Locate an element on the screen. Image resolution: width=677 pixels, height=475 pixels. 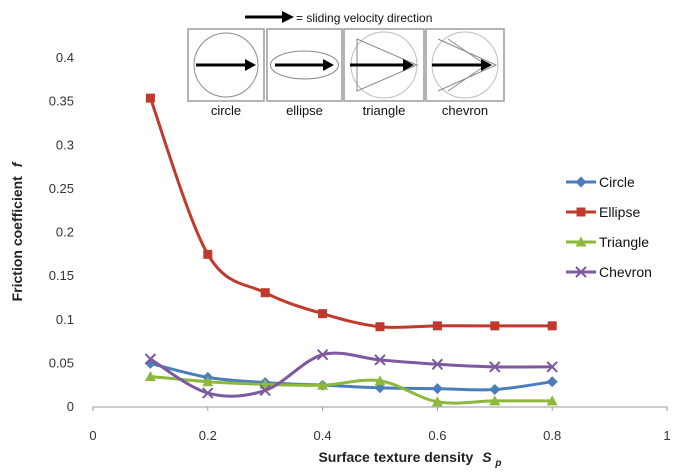
series-chevron is located at coordinates (351, 373).